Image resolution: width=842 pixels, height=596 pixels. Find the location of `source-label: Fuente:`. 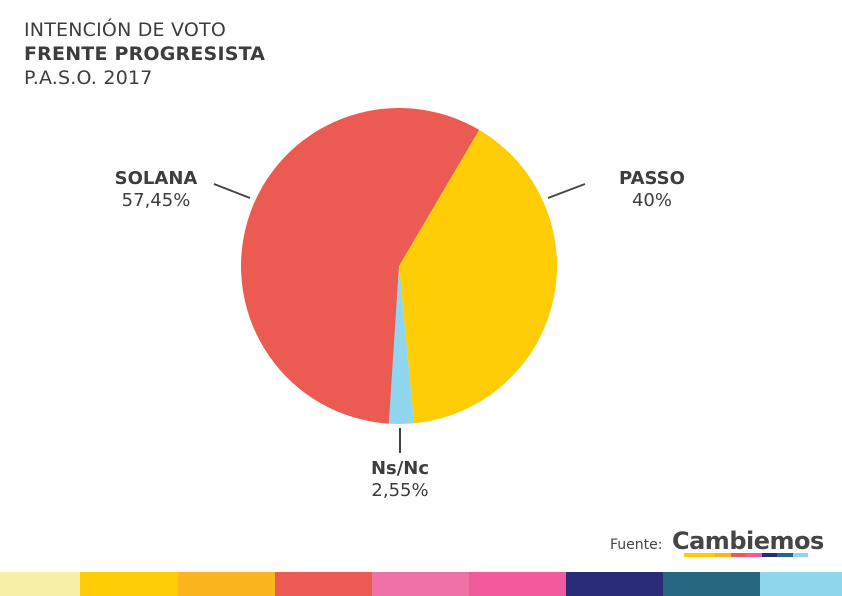

source-label: Fuente: is located at coordinates (636, 545).